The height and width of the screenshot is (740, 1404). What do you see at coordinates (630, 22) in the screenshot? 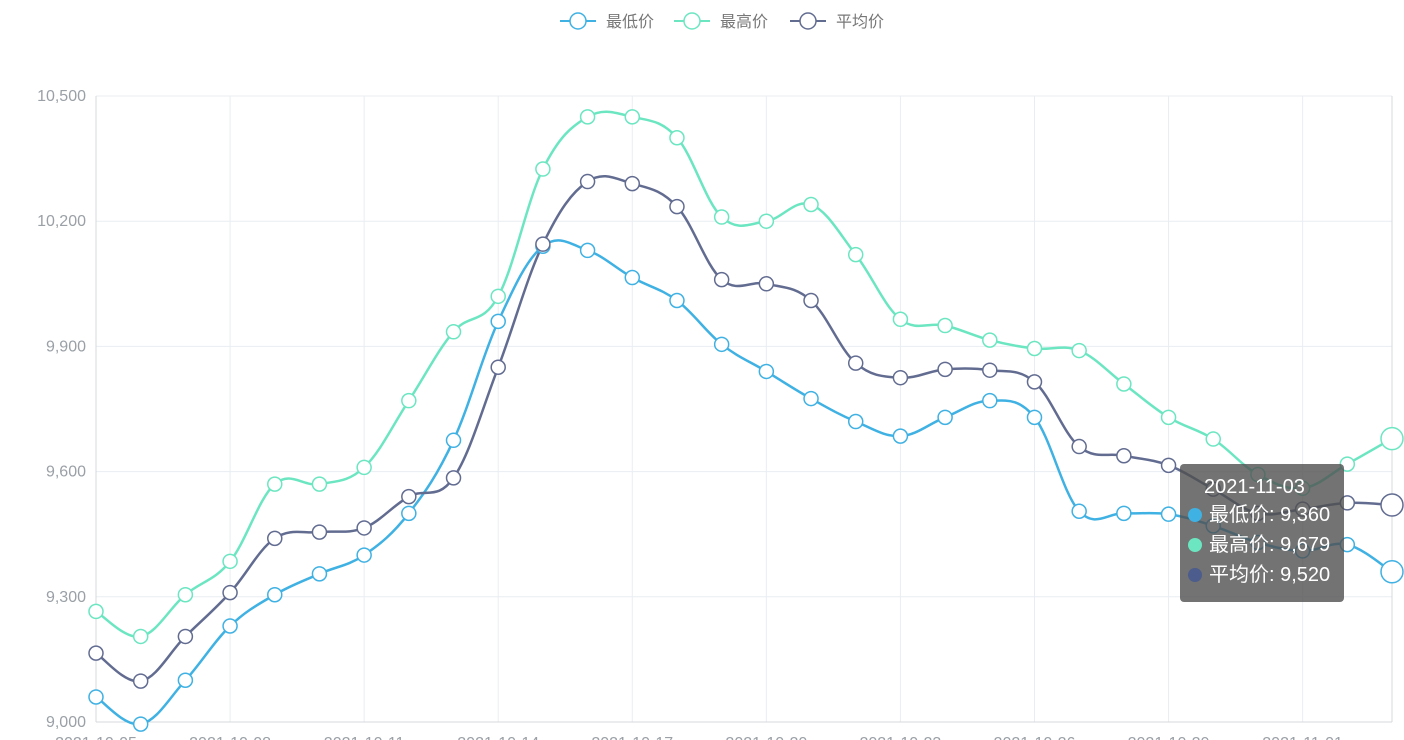
I see `legend-label-low: 最低价` at bounding box center [630, 22].